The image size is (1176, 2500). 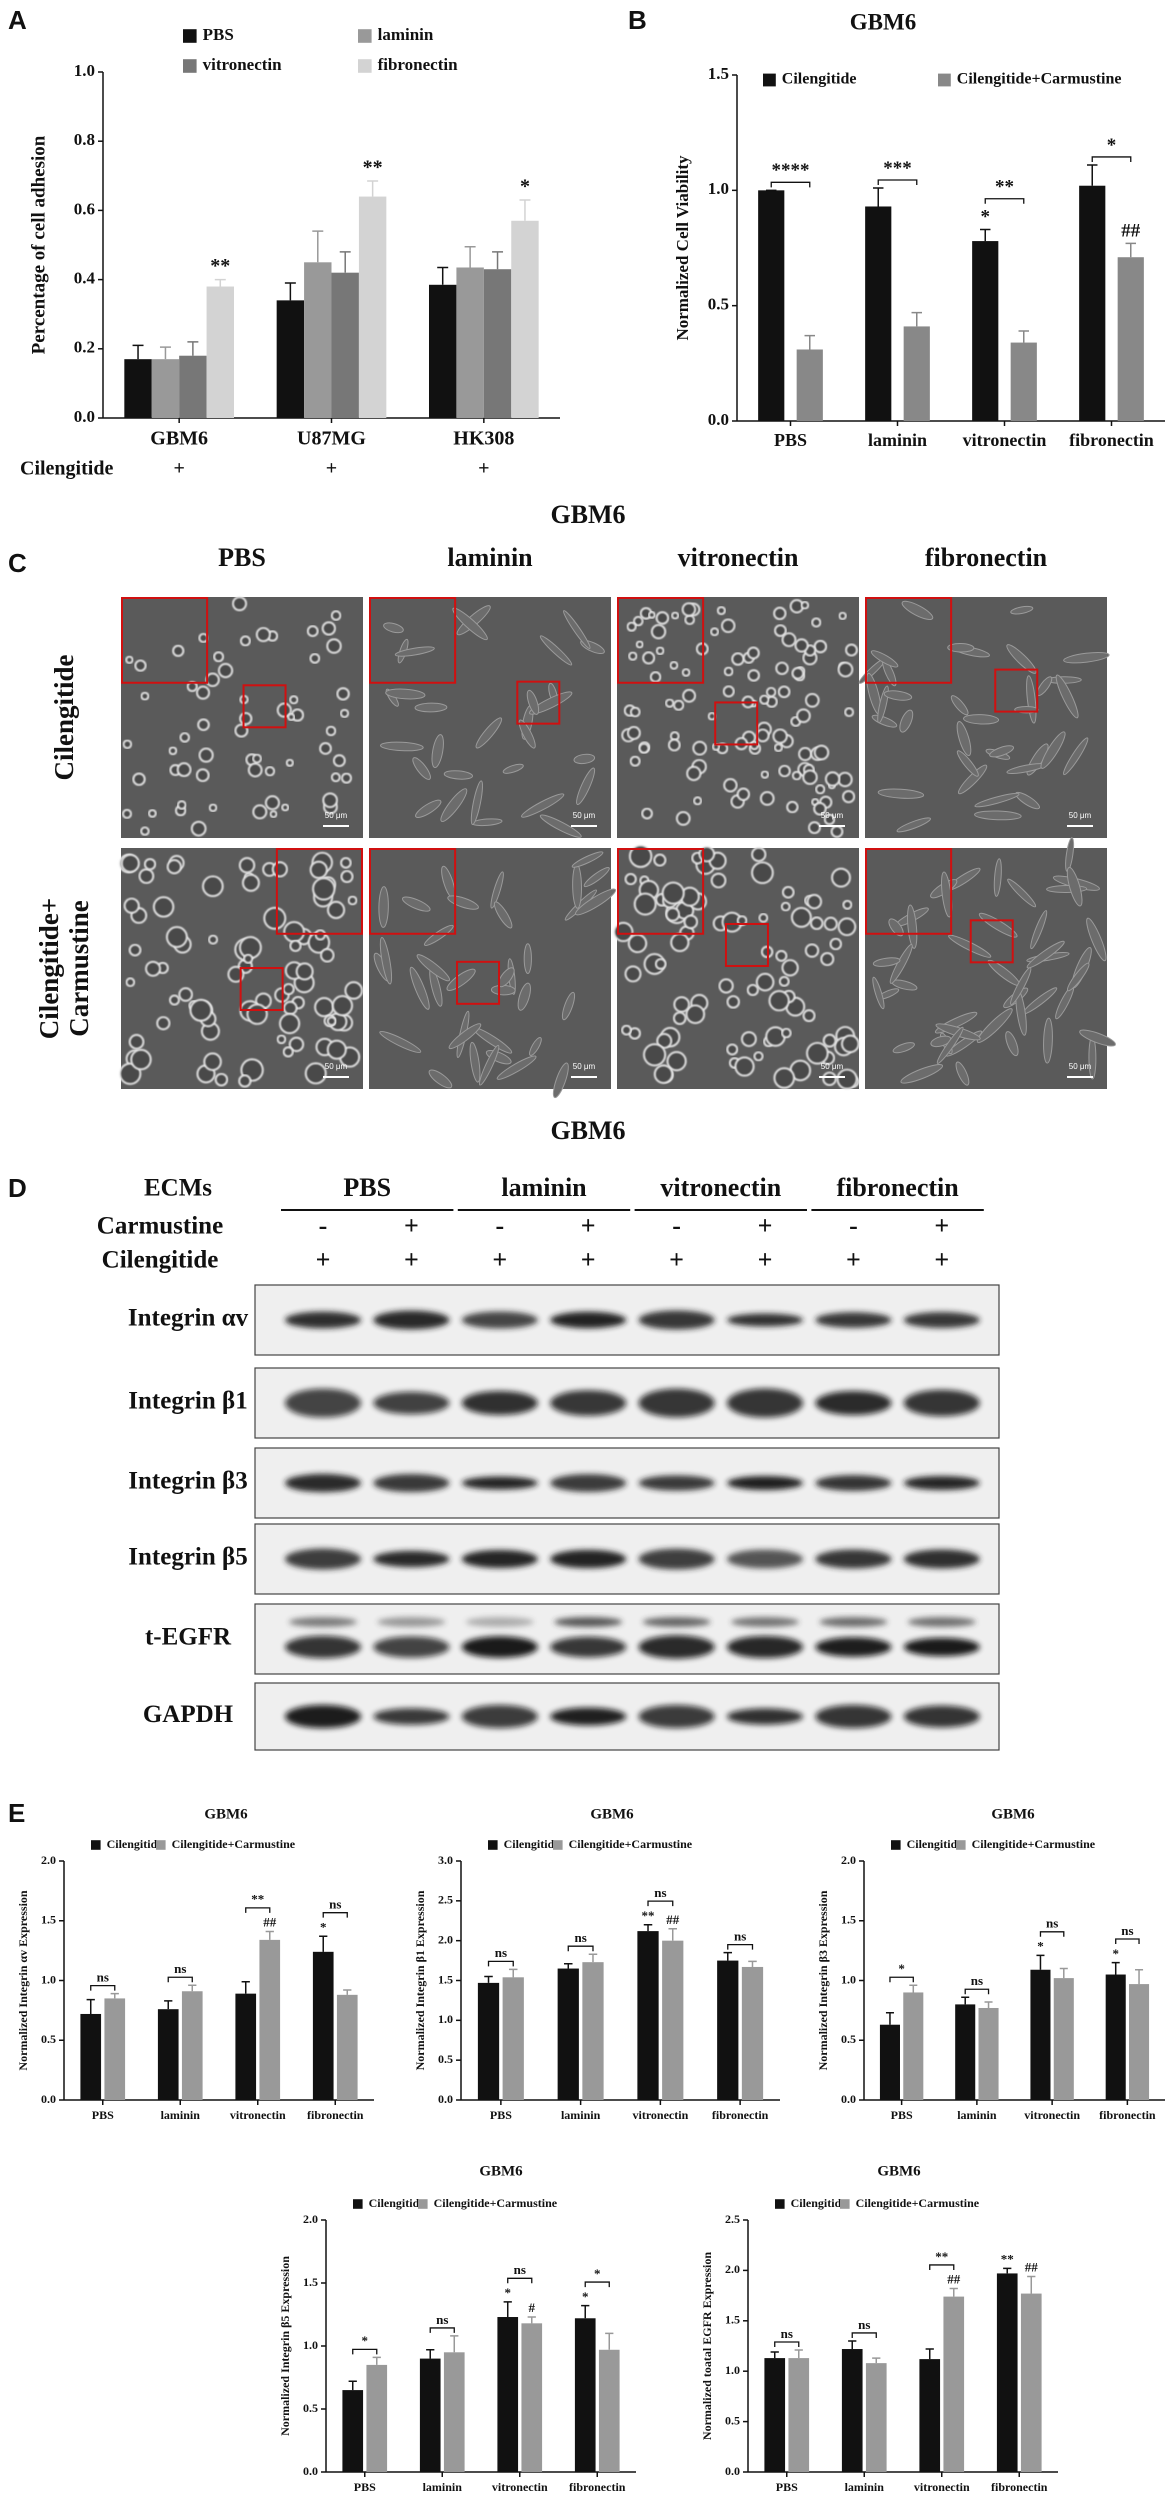 What do you see at coordinates (84, 347) in the screenshot?
I see `y-tick-label: 0.2` at bounding box center [84, 347].